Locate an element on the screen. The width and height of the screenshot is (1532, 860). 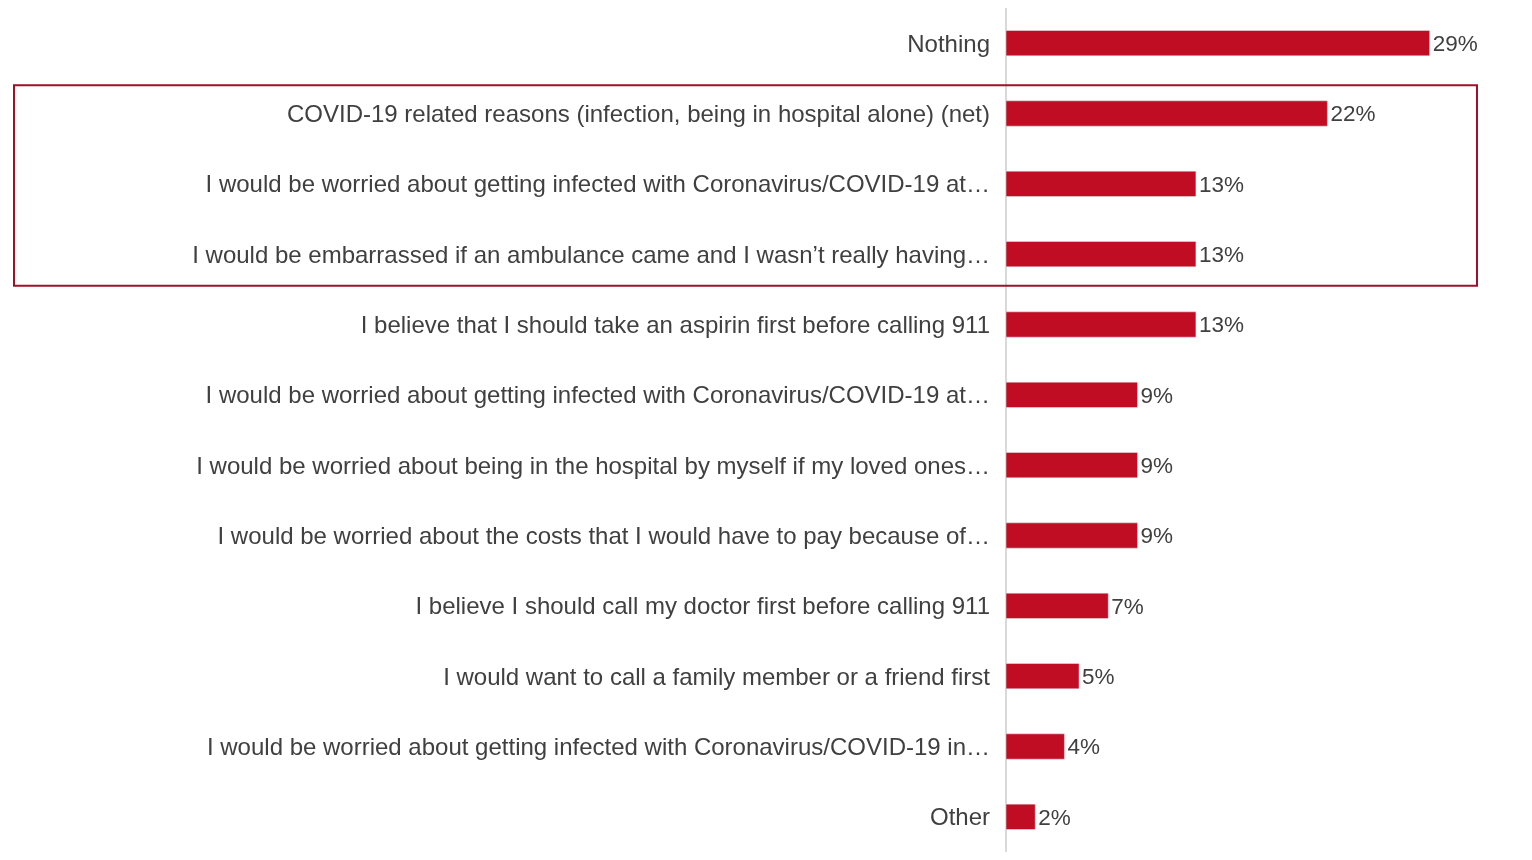
data-label: 29% is located at coordinates (1455, 44).